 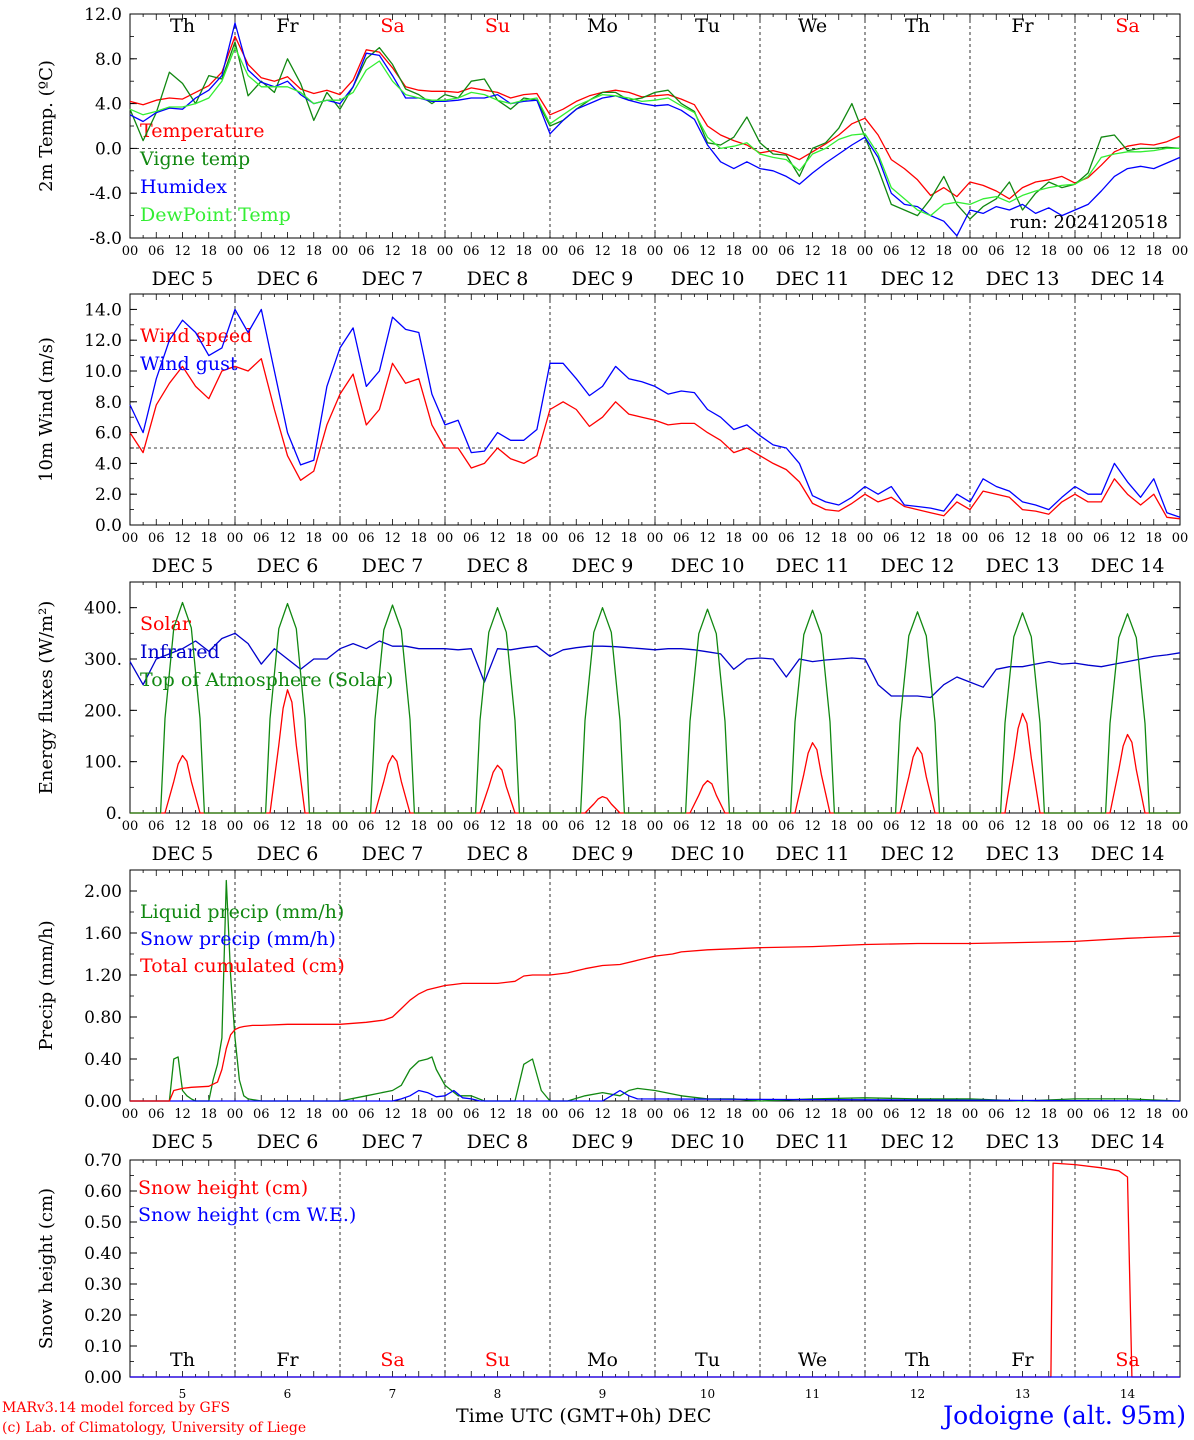 I want to click on legend-entry: Top of Atmosphere (Solar), so click(x=266, y=680).